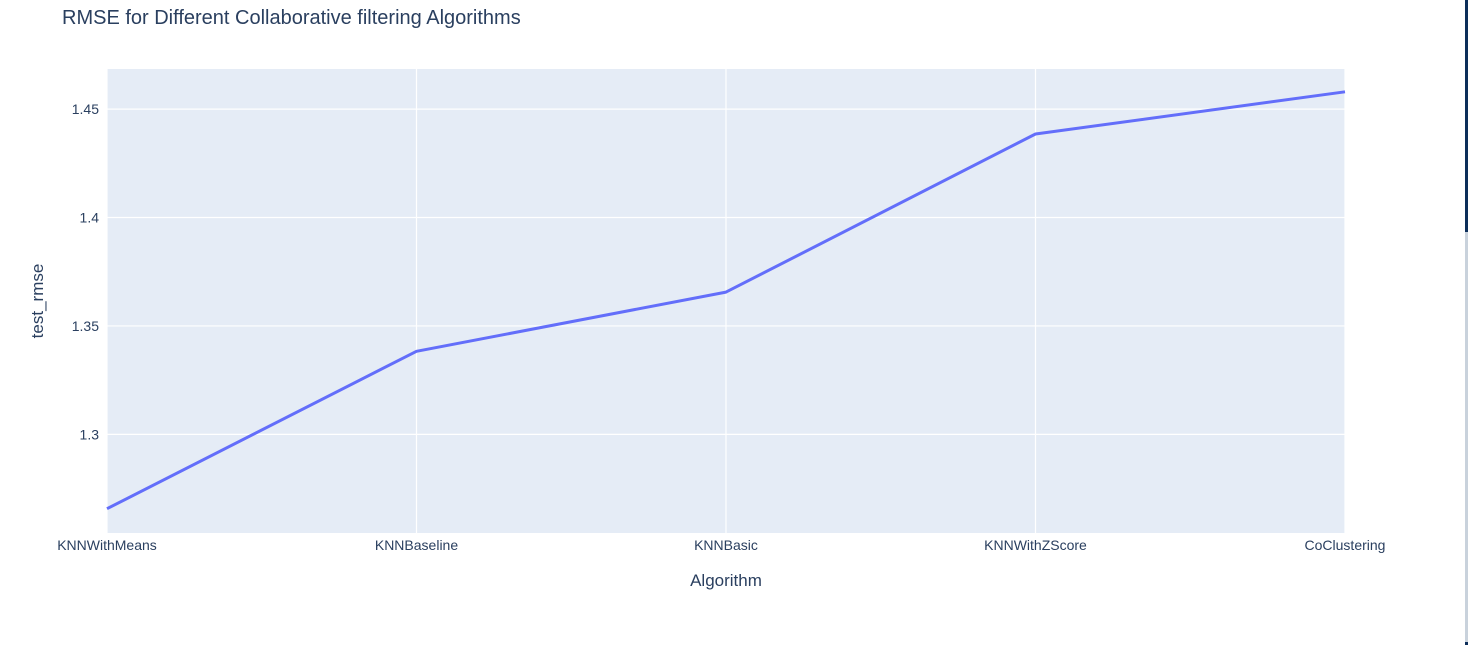 The height and width of the screenshot is (645, 1468). What do you see at coordinates (85, 109) in the screenshot?
I see `y-tick-label: 1.45` at bounding box center [85, 109].